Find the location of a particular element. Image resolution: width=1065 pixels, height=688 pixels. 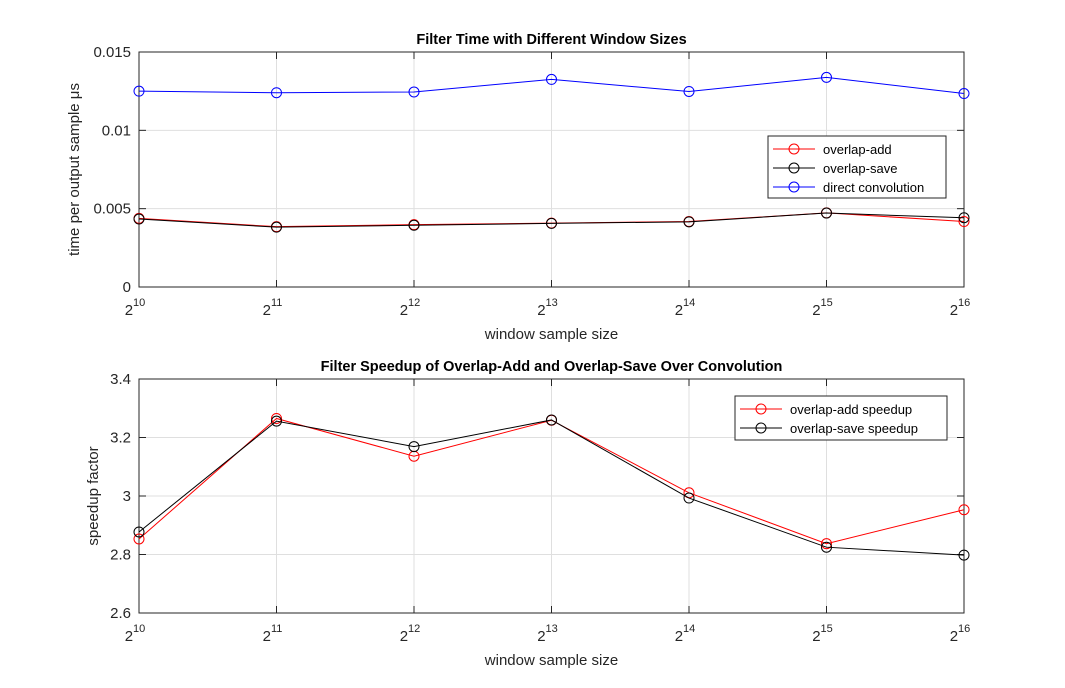

y-tick-label: 0 is located at coordinates (127, 287).